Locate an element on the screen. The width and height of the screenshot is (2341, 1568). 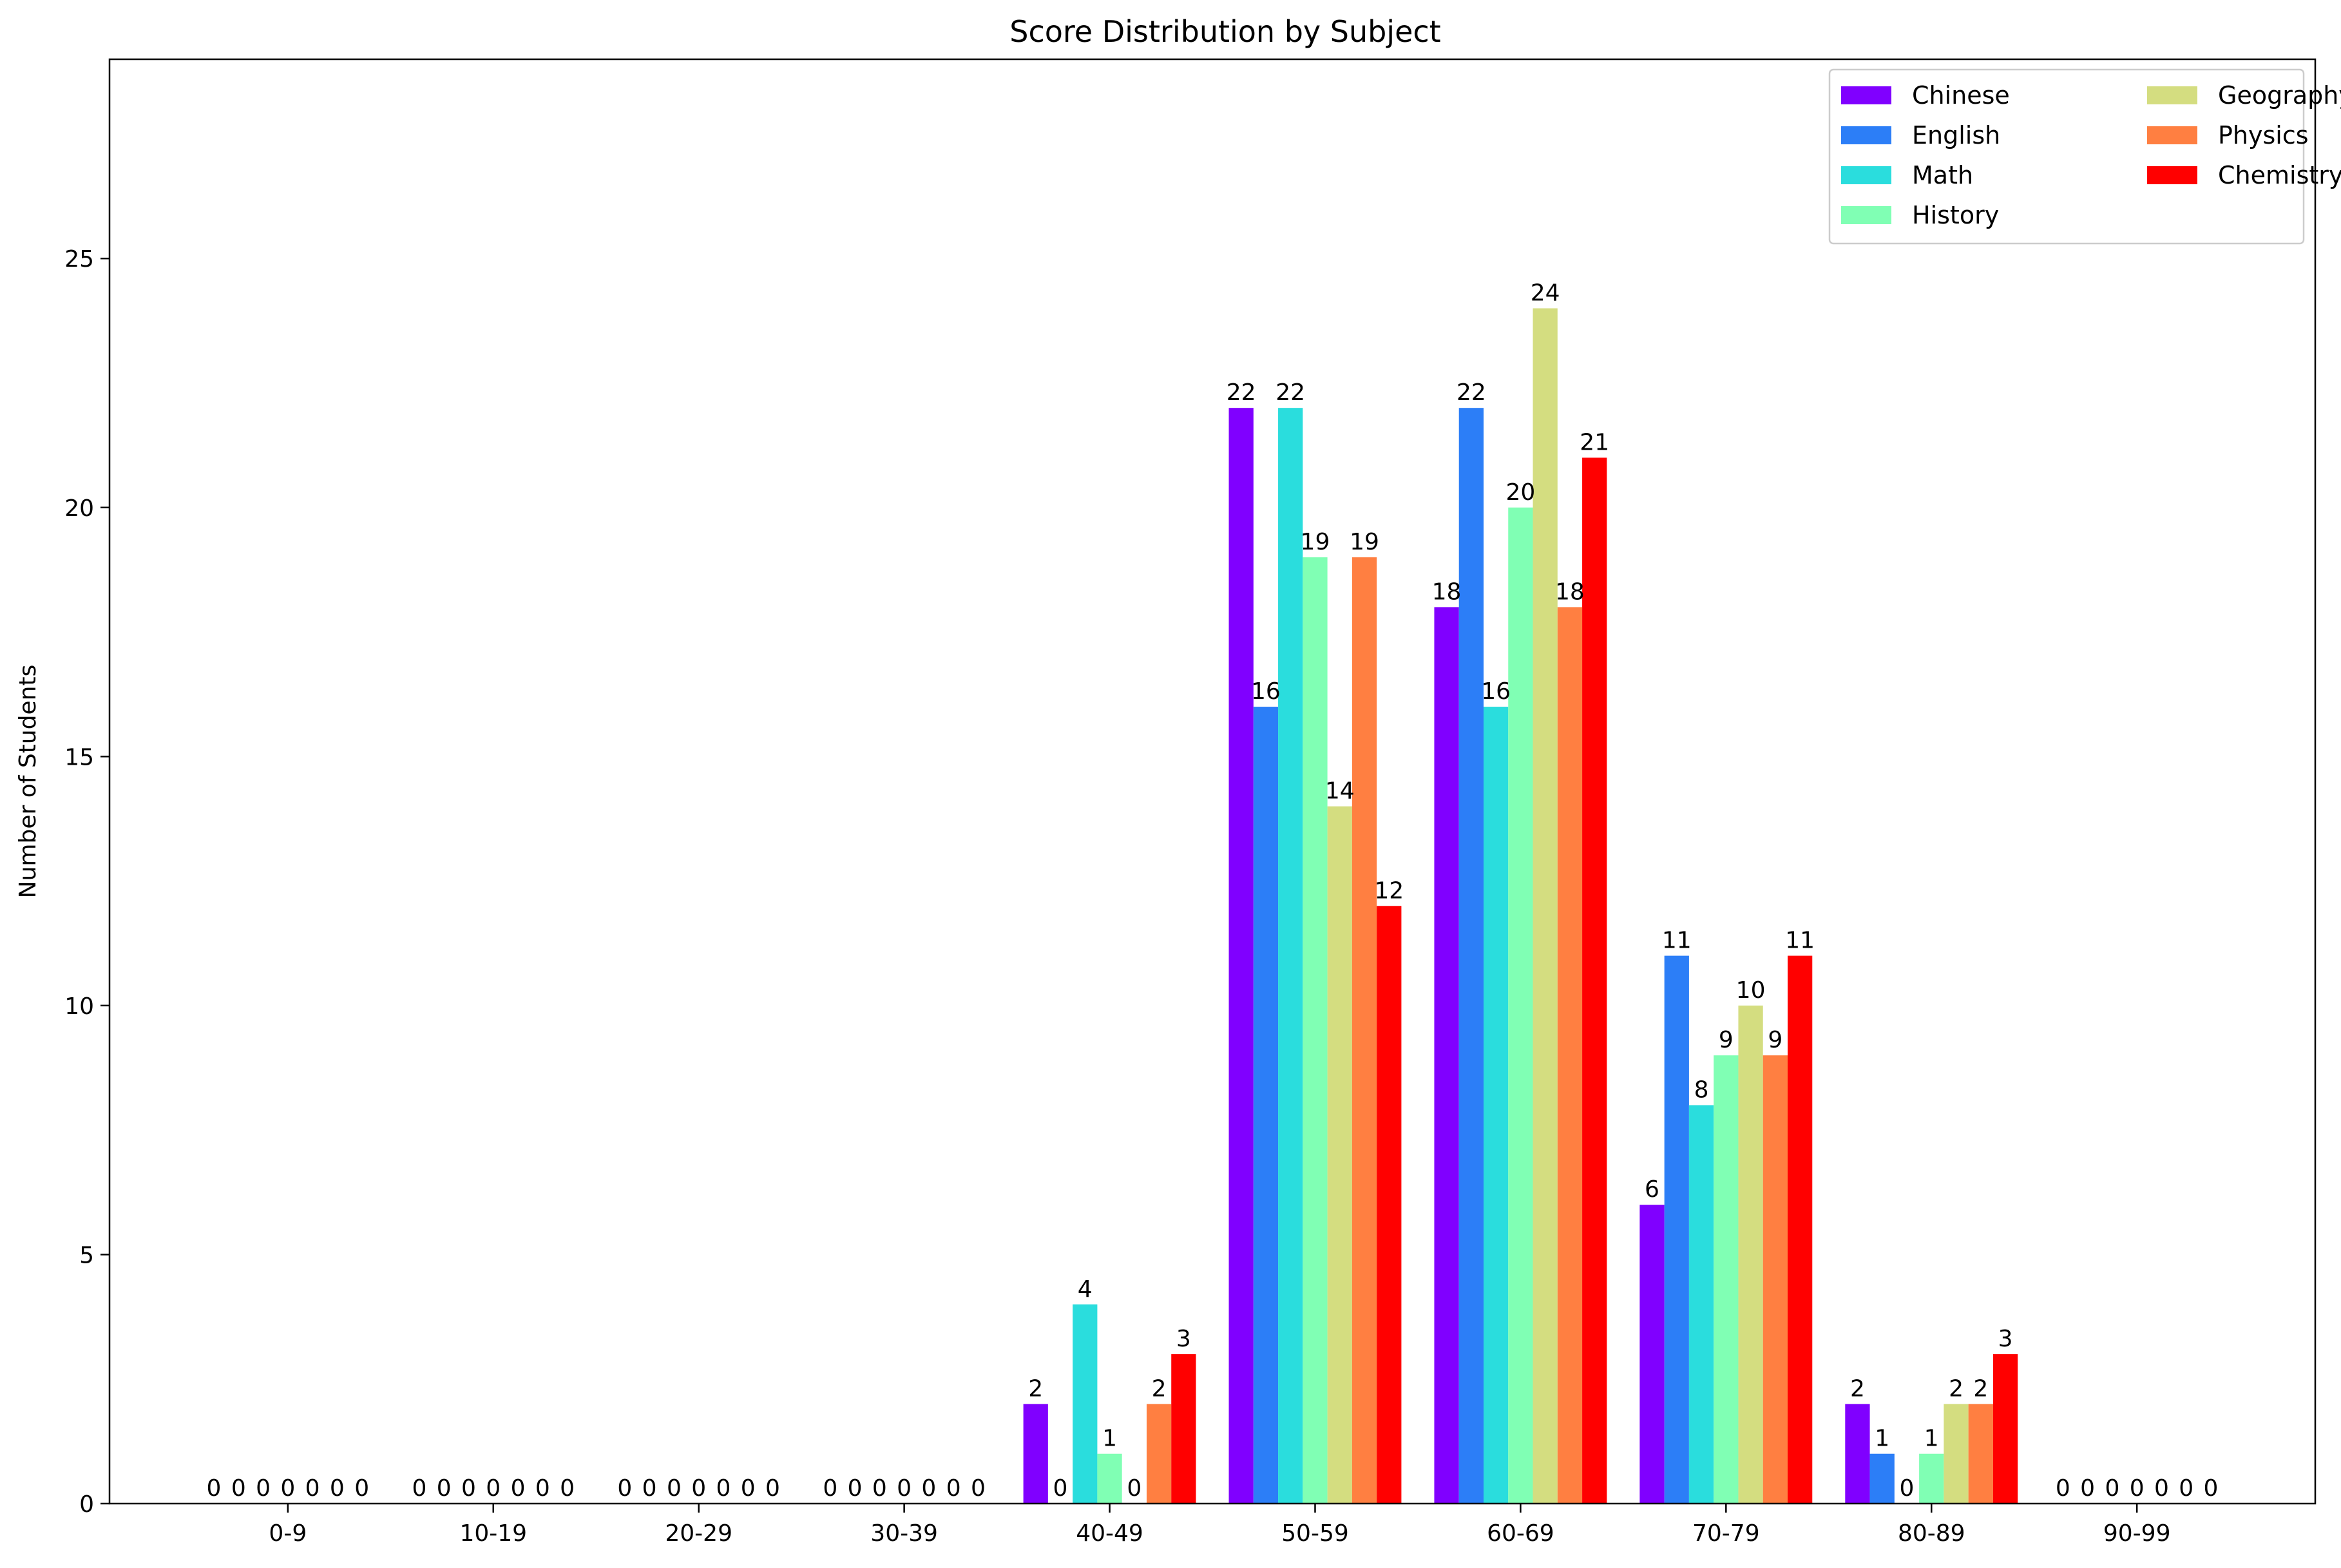
bar-label-physics-60-69: 18 is located at coordinates (1570, 592).